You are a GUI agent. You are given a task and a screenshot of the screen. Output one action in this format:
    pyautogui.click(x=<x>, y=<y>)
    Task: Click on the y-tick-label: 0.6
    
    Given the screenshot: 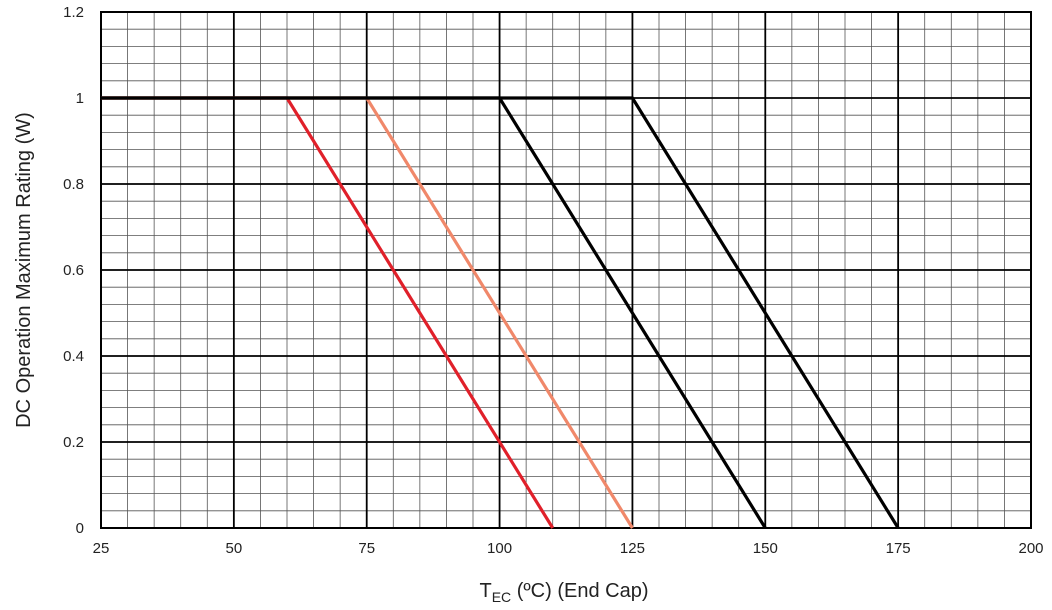 What is the action you would take?
    pyautogui.click(x=73, y=270)
    